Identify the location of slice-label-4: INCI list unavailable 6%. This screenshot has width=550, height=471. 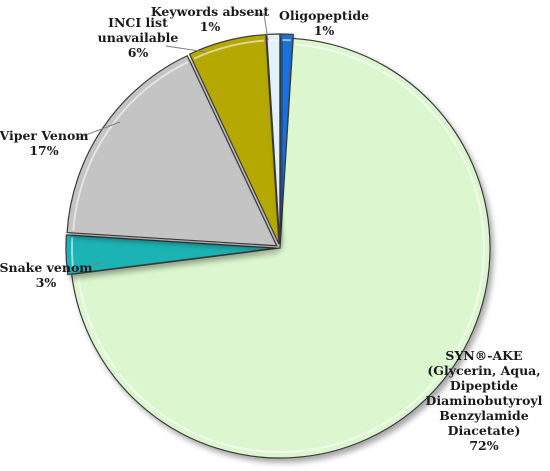
(138, 37).